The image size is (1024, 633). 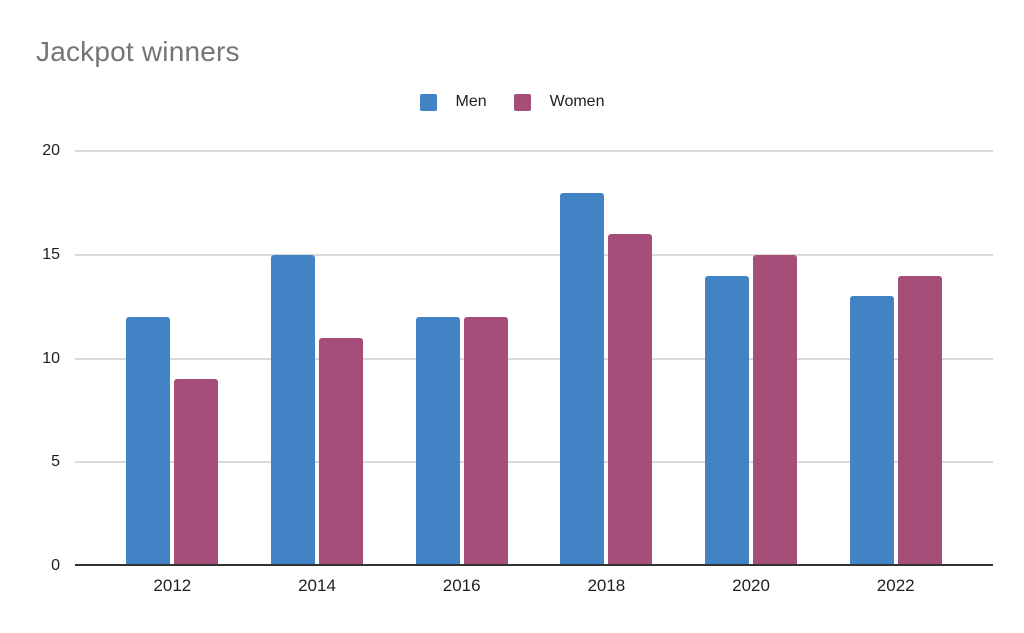 What do you see at coordinates (522, 102) in the screenshot?
I see `women-series-swatch-icon` at bounding box center [522, 102].